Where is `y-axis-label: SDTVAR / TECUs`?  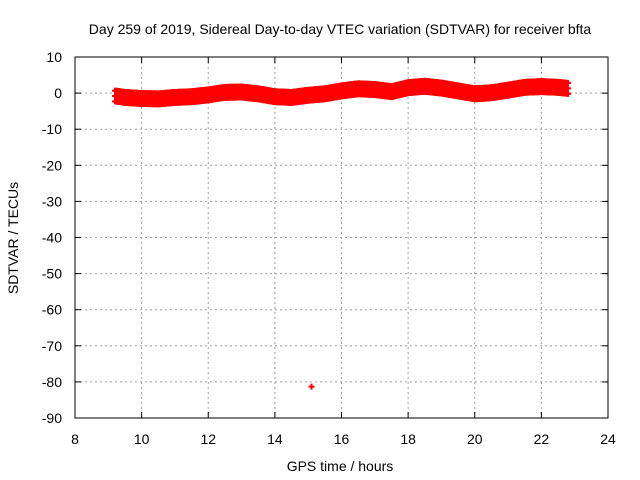 y-axis-label: SDTVAR / TECUs is located at coordinates (13, 238).